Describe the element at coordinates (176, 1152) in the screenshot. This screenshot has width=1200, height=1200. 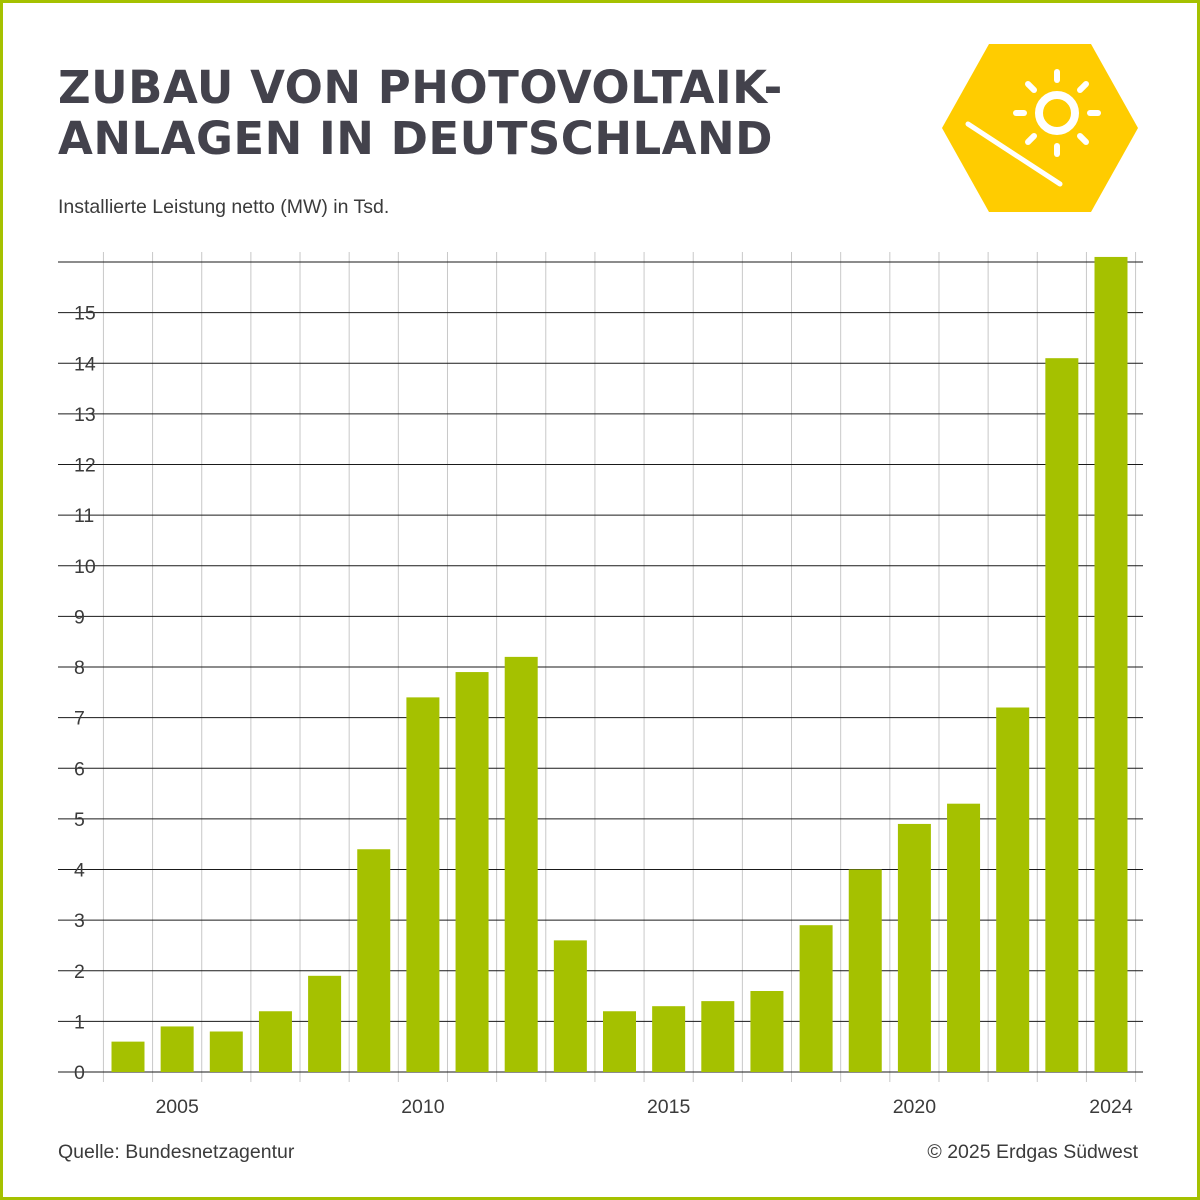
I see `source-note: Quelle: Bundesnetzagentur` at that location.